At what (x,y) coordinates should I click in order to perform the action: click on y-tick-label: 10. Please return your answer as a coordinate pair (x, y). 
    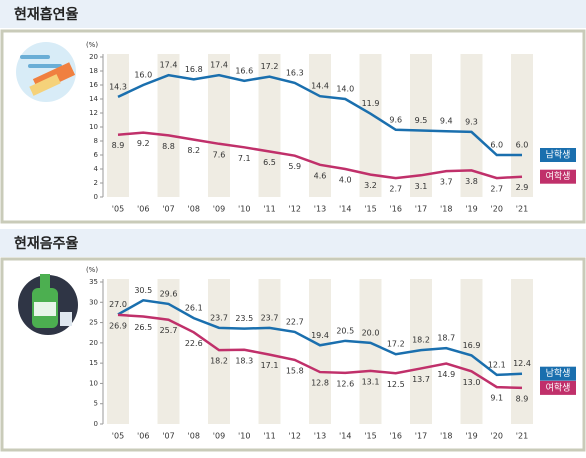
    Looking at the image, I should click on (93, 383).